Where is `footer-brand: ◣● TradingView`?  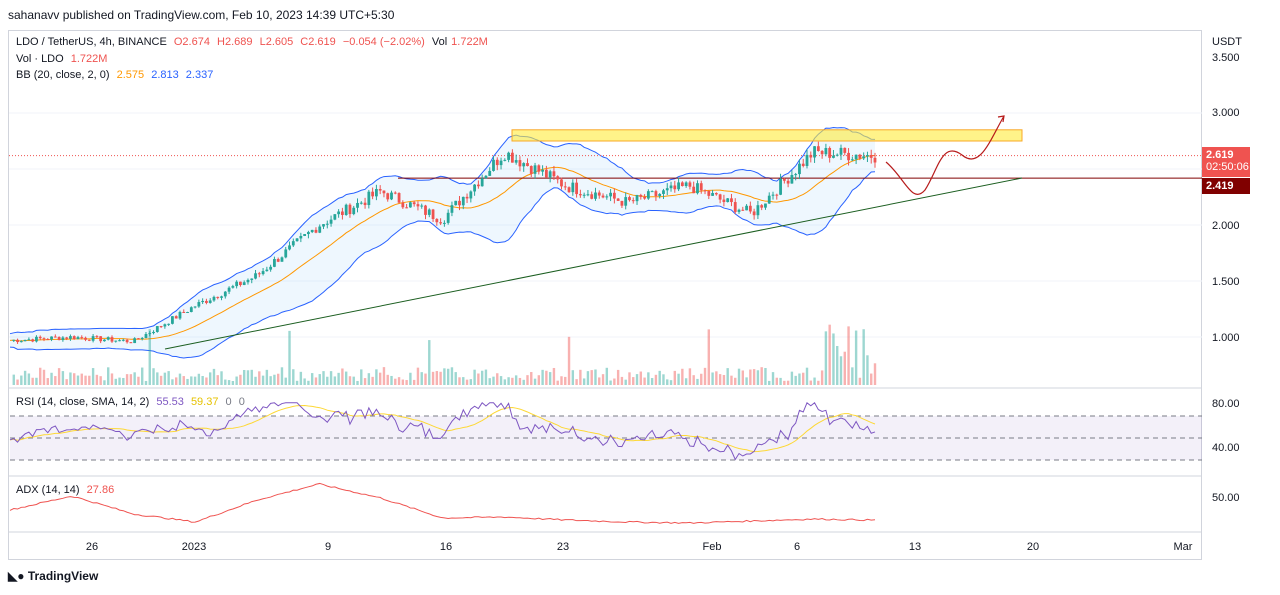
footer-brand: ◣● TradingView is located at coordinates (53, 576).